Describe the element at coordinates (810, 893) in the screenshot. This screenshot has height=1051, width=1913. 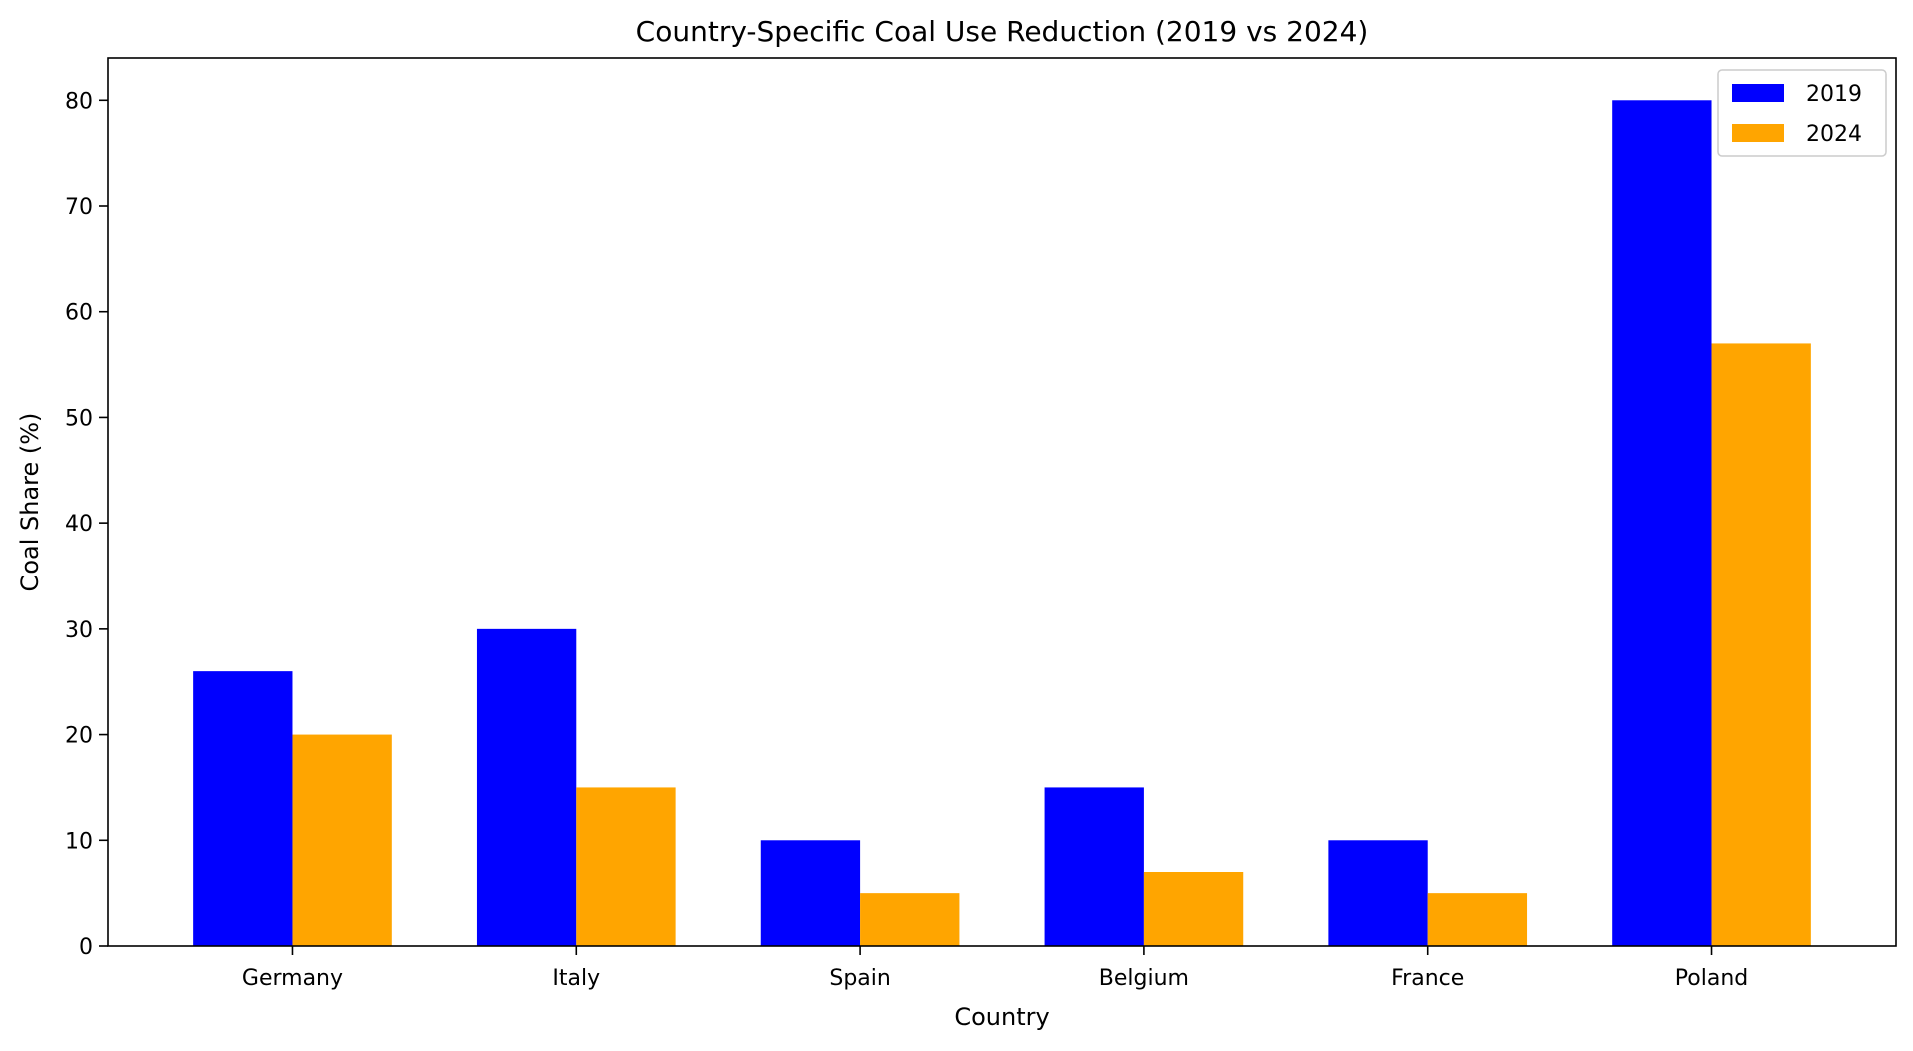
I see `bar-2019-spain` at that location.